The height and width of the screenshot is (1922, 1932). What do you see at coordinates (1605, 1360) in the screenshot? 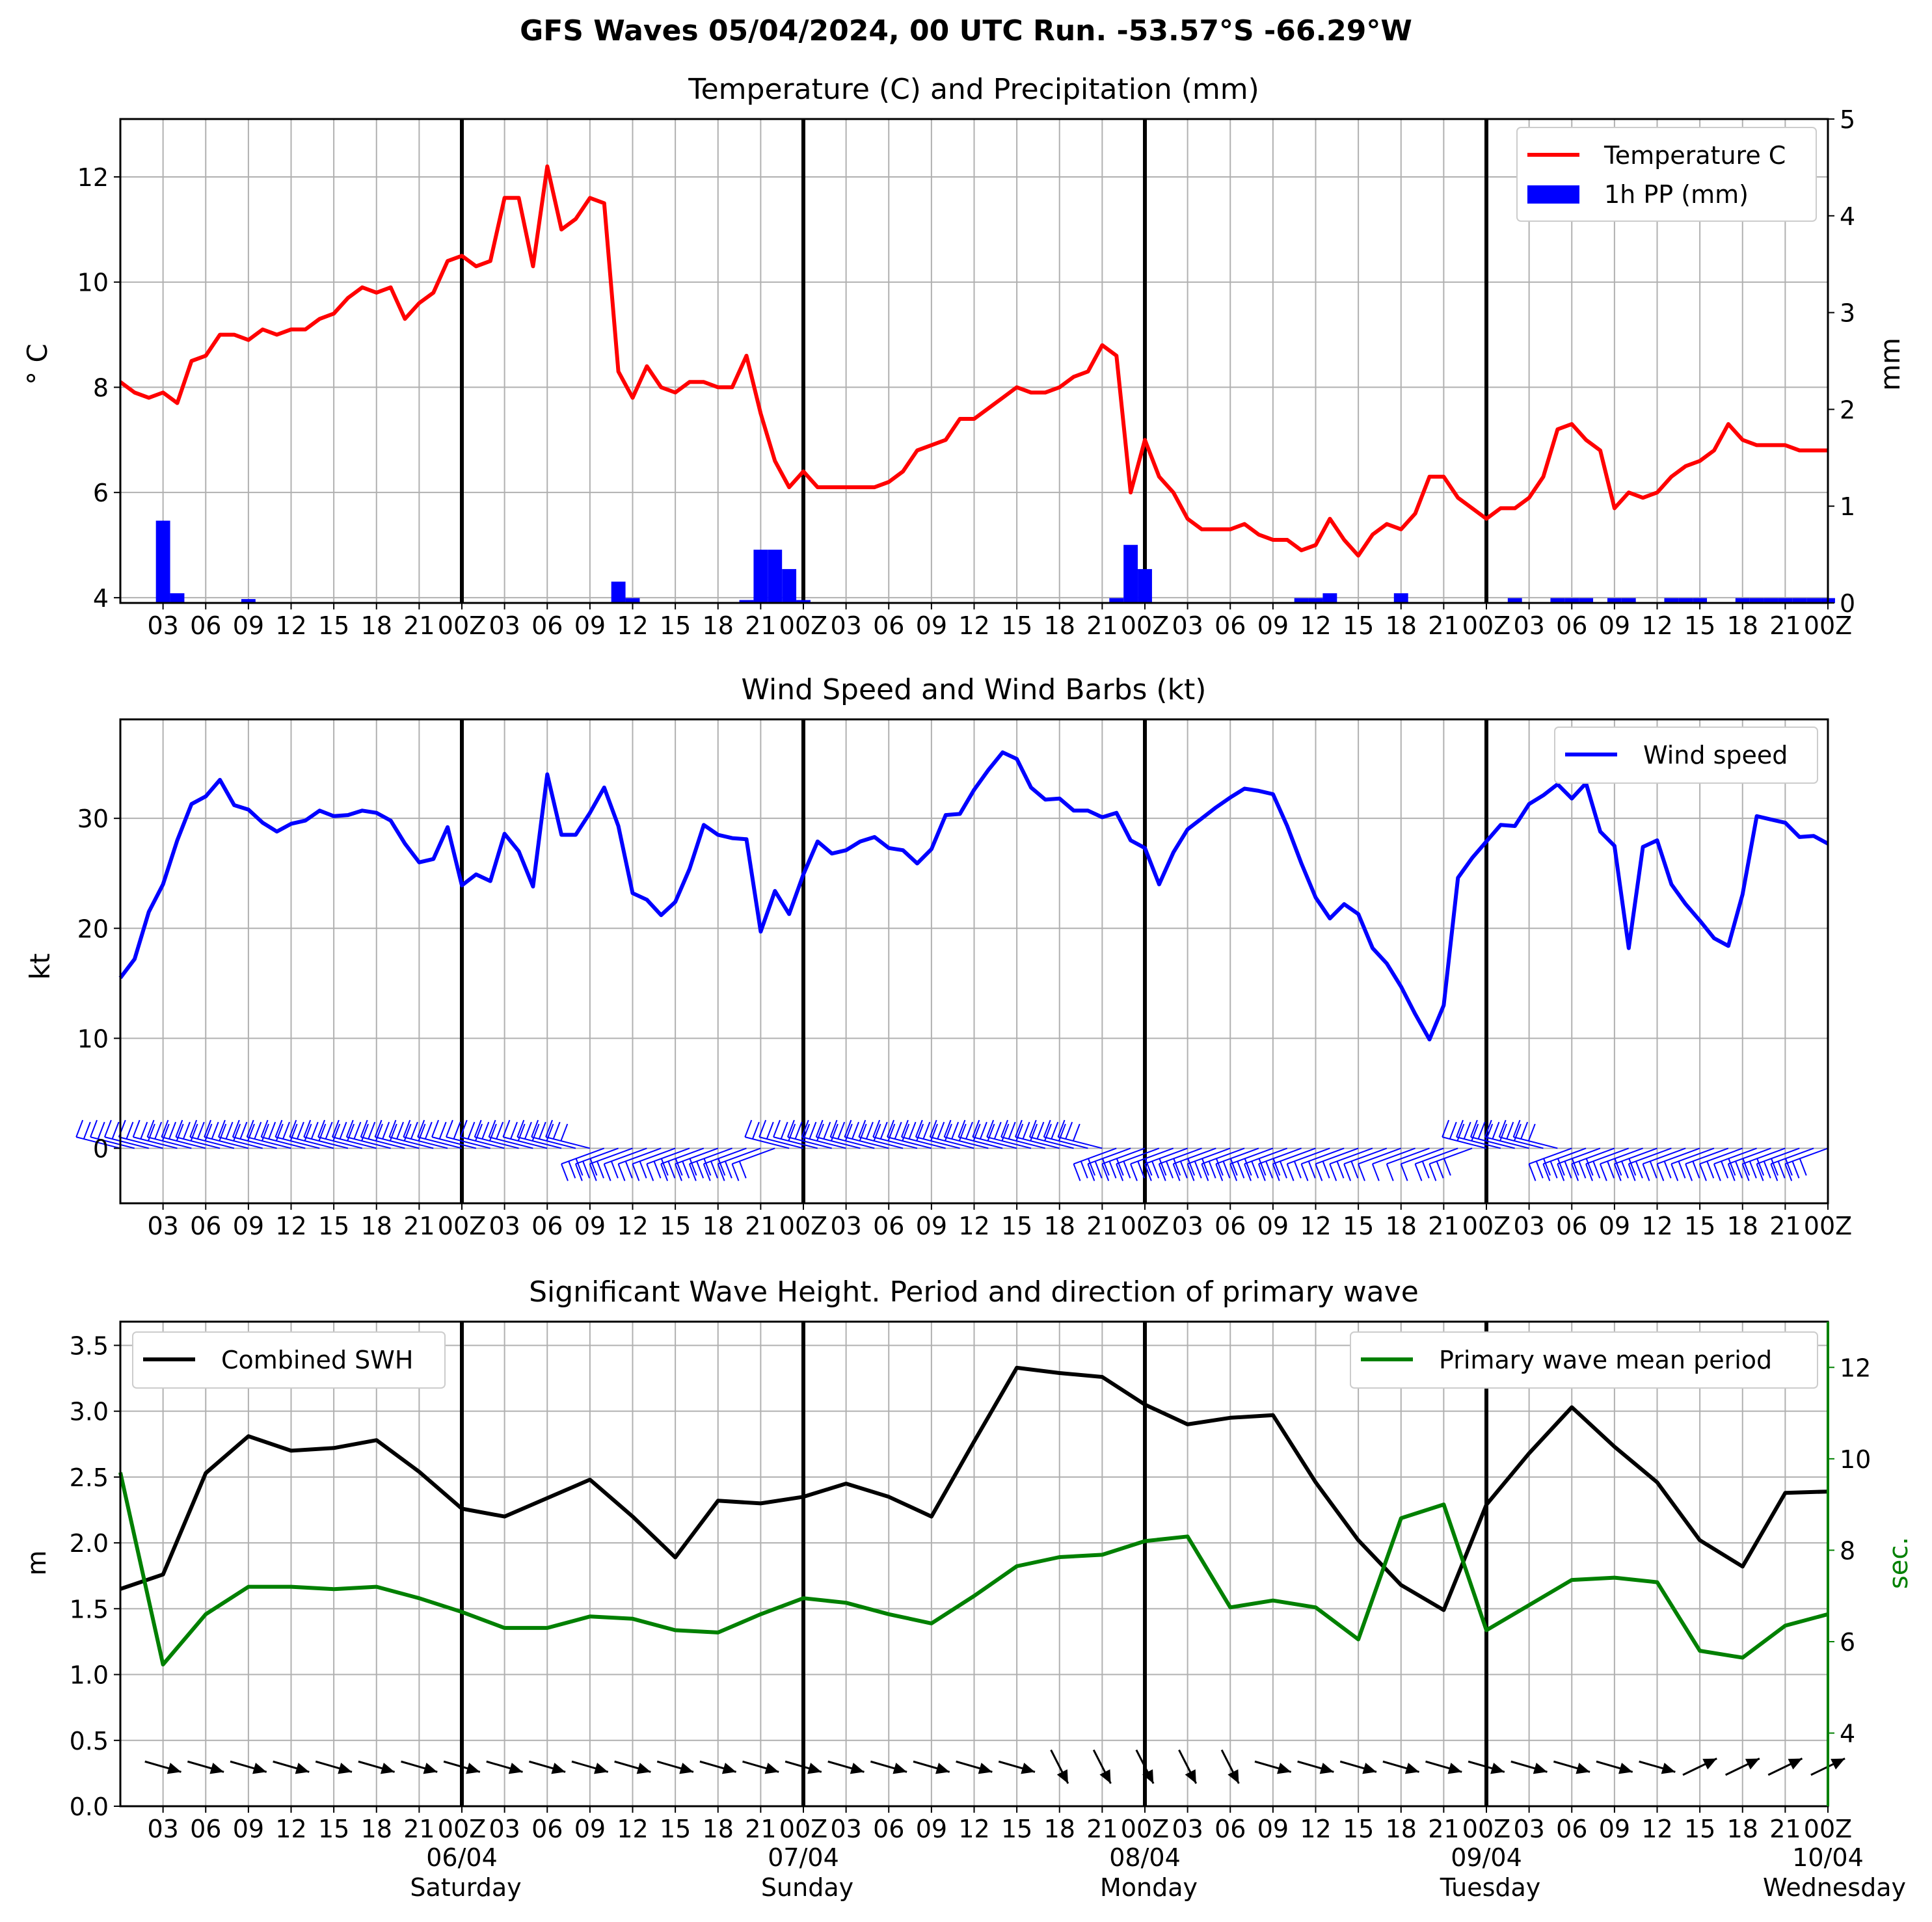
I see `legend-period: Primary wave mean period` at bounding box center [1605, 1360].